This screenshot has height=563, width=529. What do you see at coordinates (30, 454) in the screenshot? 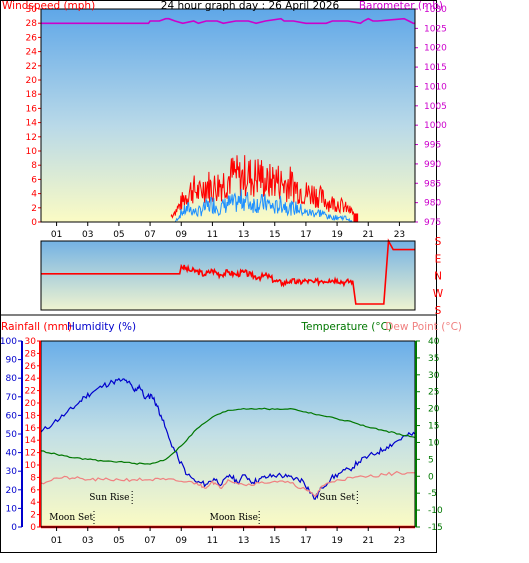
I see `rainfall-tick-label: 12` at bounding box center [30, 454].